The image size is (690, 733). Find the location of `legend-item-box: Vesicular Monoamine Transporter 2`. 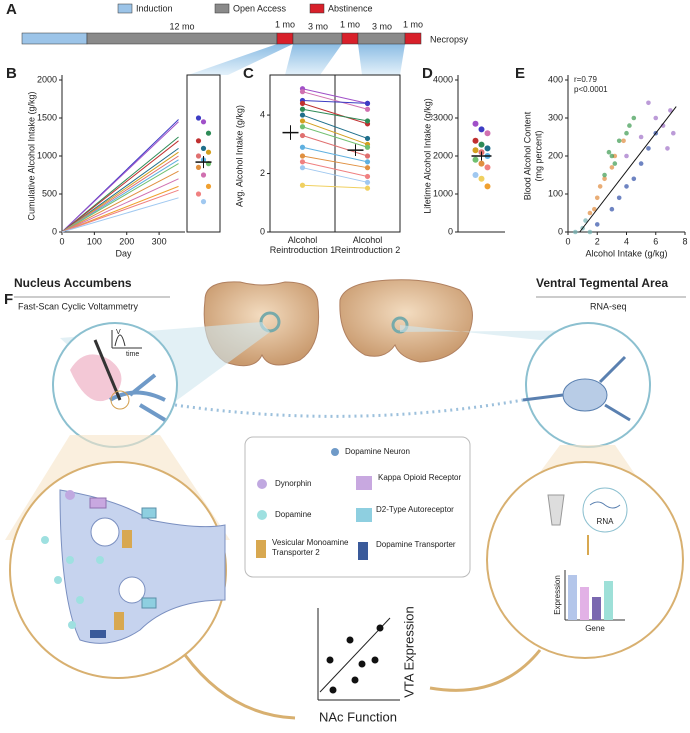

legend-item-box: Vesicular Monoamine Transporter 2 is located at coordinates (310, 547).